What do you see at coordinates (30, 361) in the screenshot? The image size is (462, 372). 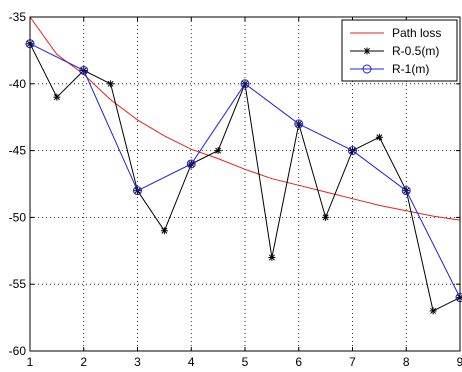 I see `x-tick-label: 1` at bounding box center [30, 361].